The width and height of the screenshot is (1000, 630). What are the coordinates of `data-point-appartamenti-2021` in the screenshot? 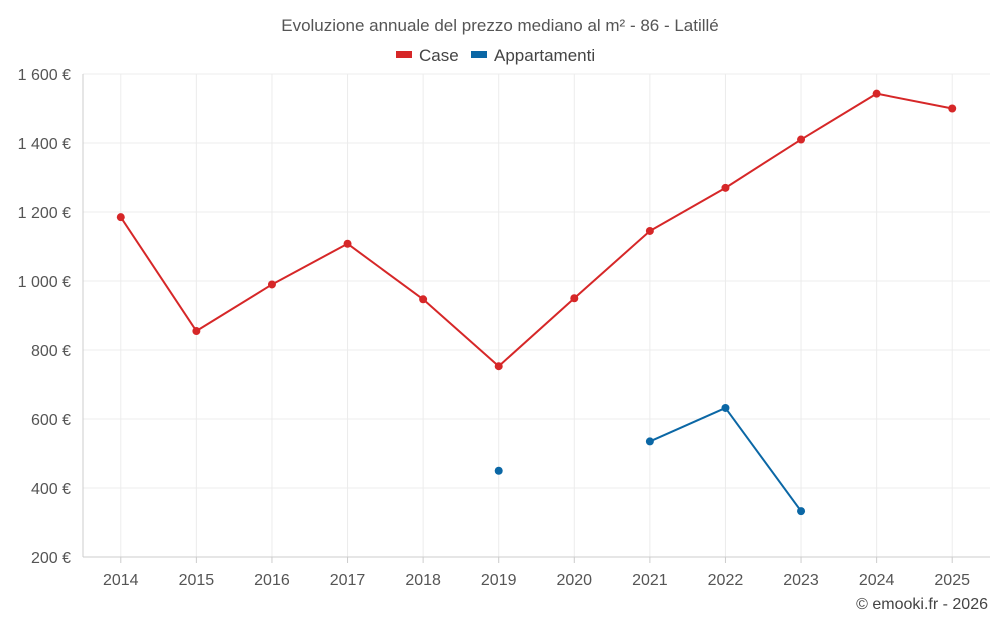 It's located at (649, 441).